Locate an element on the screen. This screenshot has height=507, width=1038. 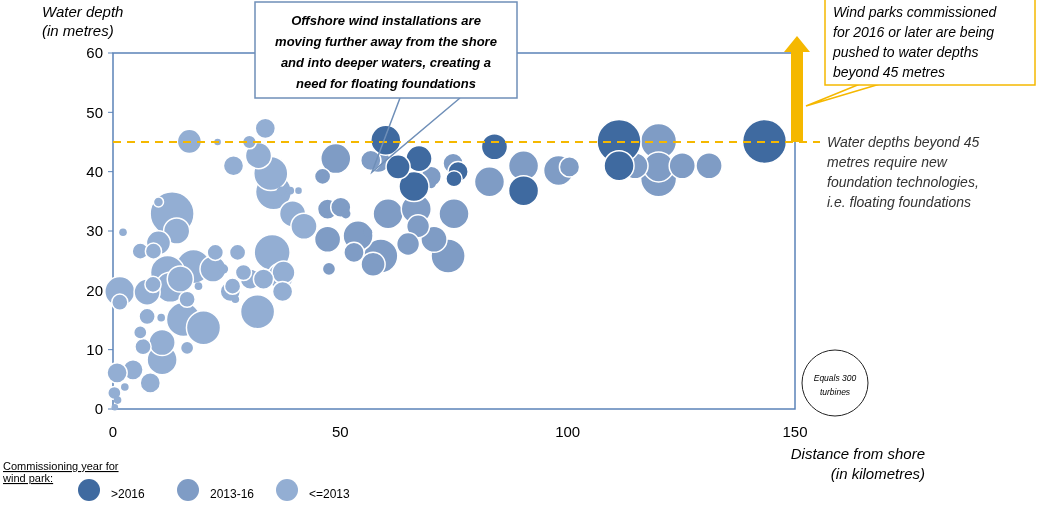
x-axis-title: Distance from shore (in kilometres) is located at coordinates (857, 463).